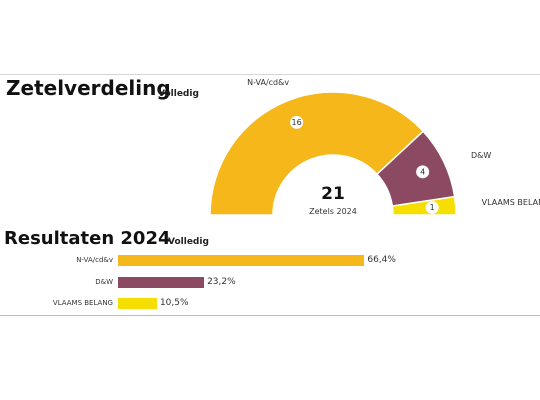  I want to click on result-row-dw: D&W 23,2%, so click(270, 283).